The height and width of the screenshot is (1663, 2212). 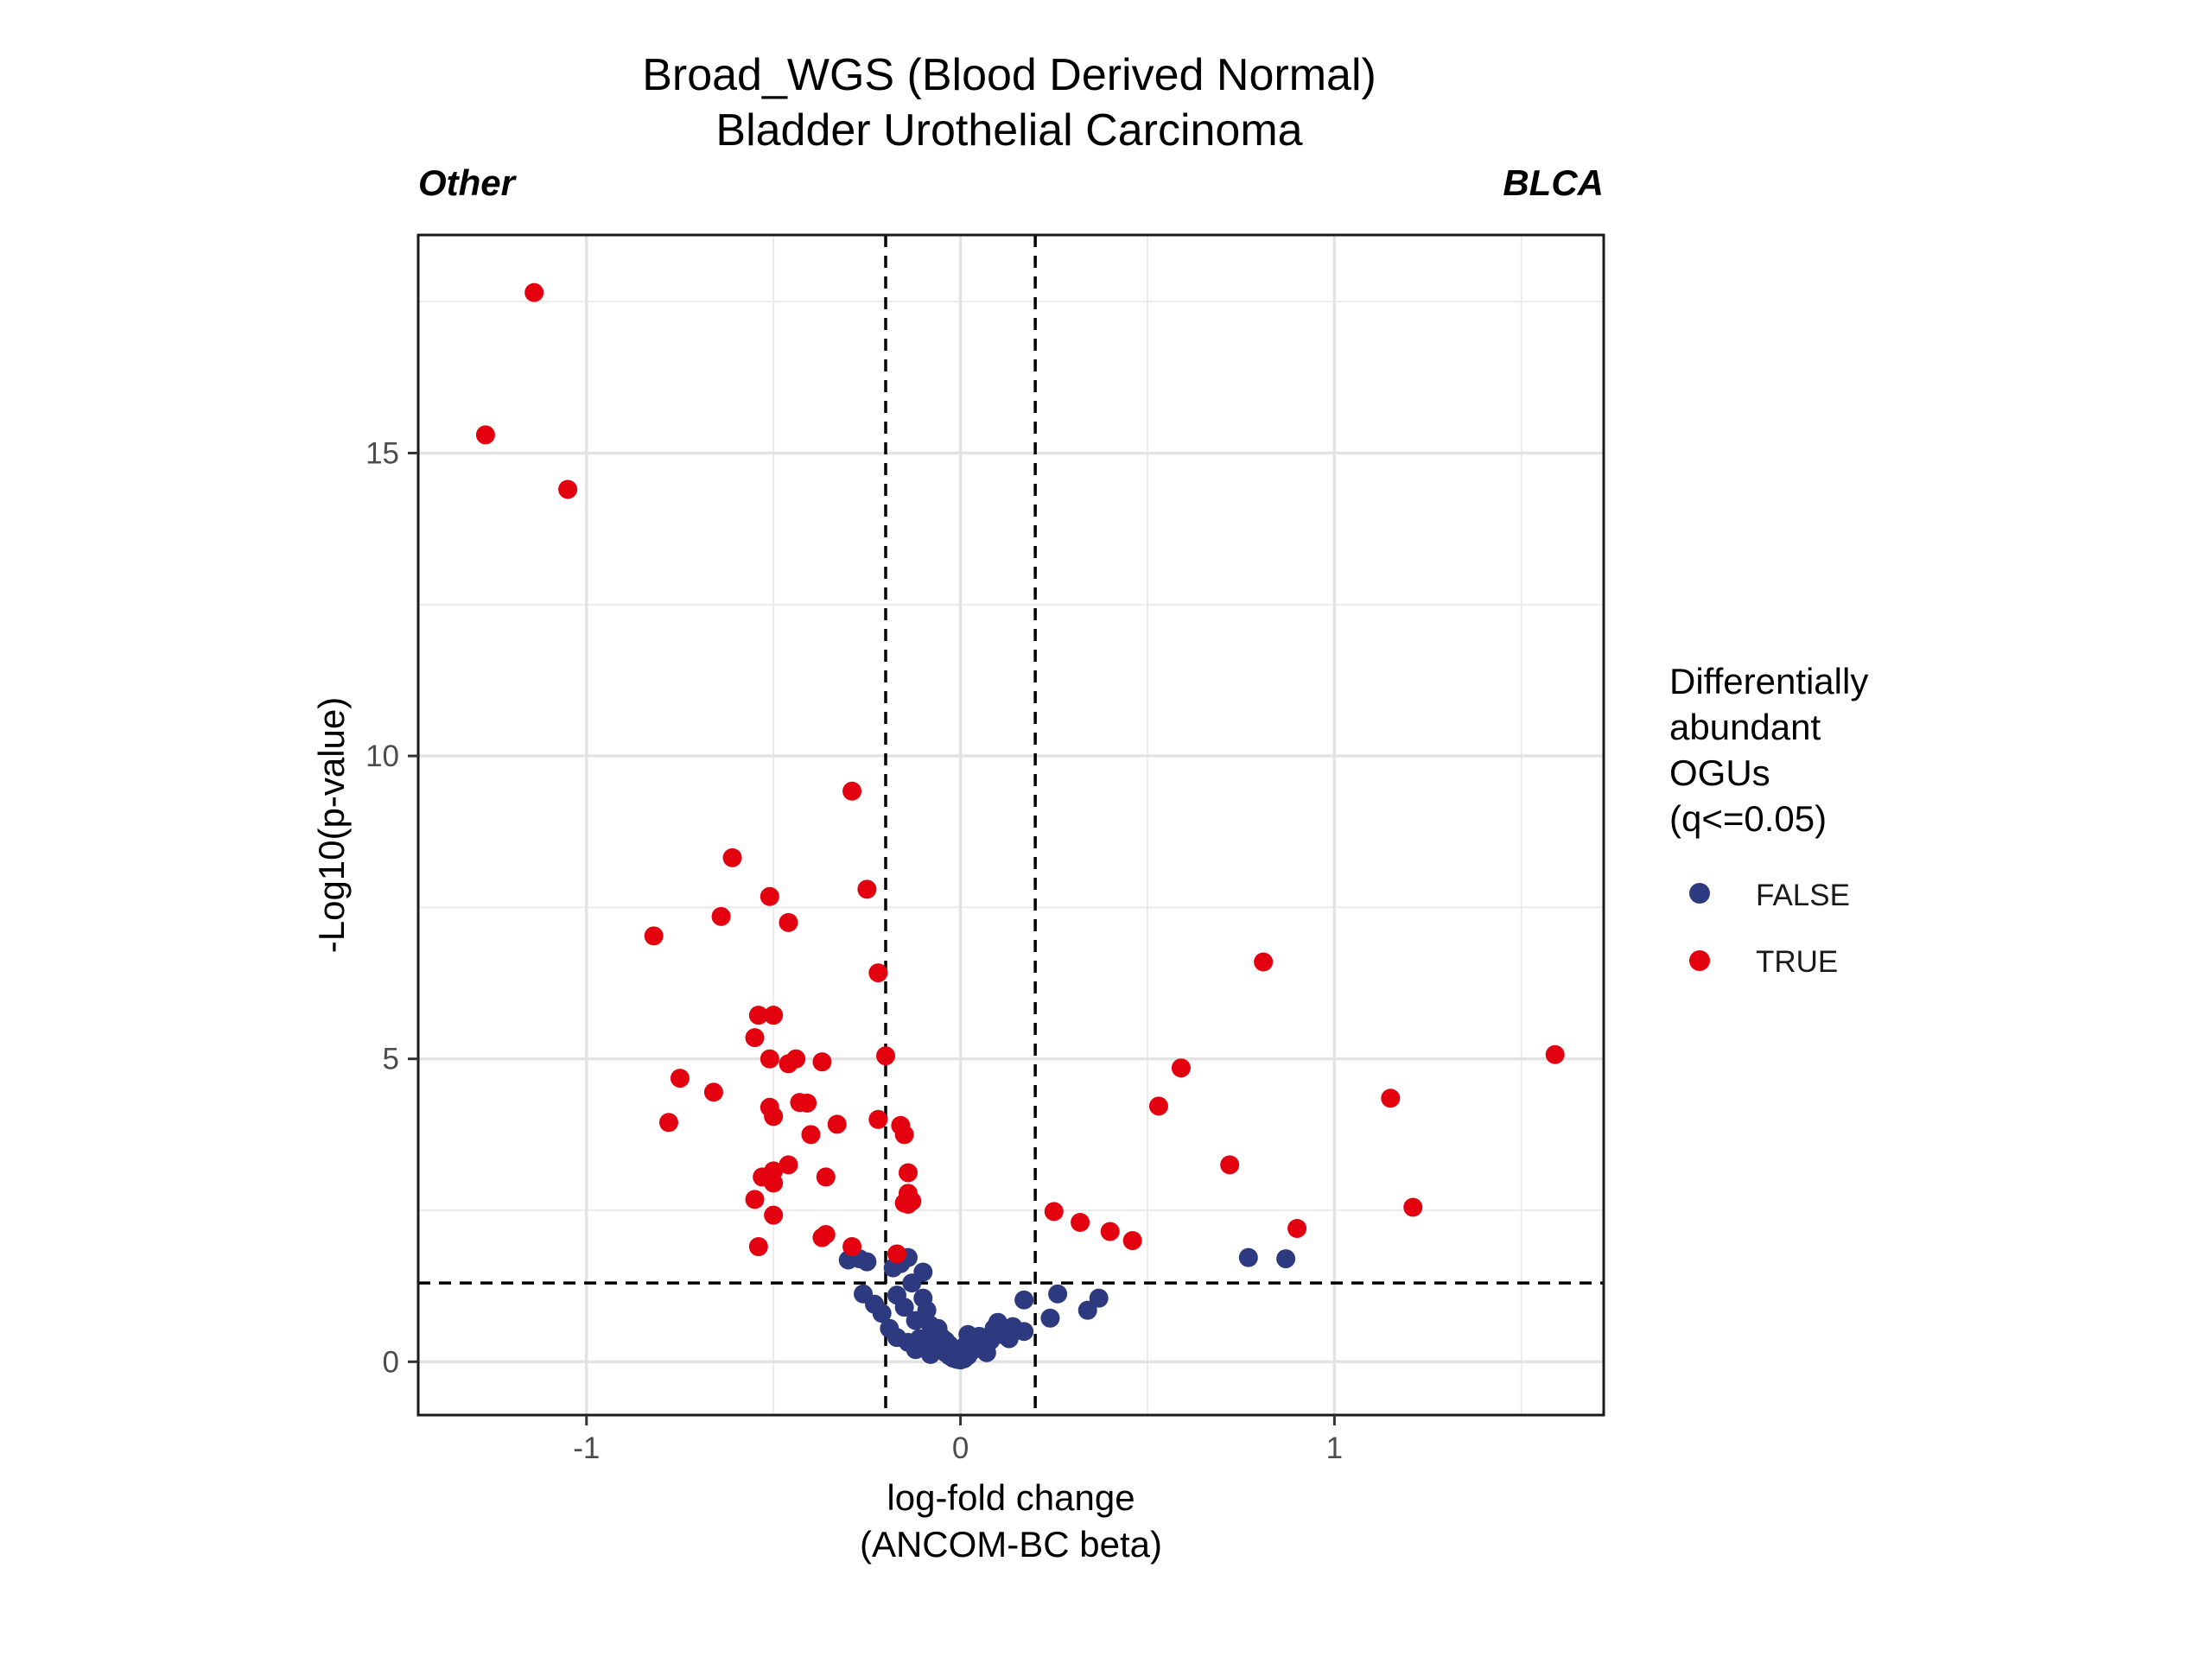 I want to click on x-axis-label-line2: (ANCOM-BC beta), so click(x=1011, y=1545).